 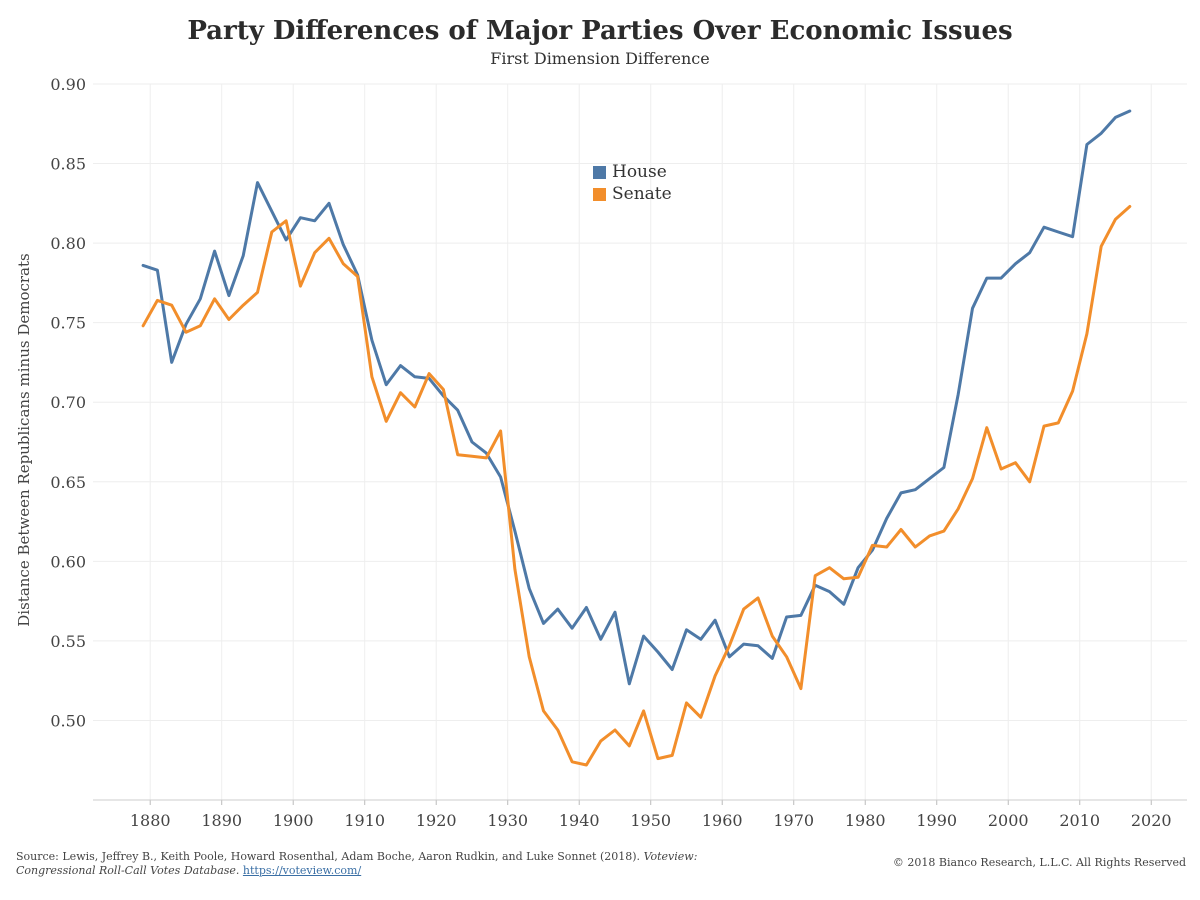 I want to click on y-tick-label: 0.75, so click(x=68, y=323).